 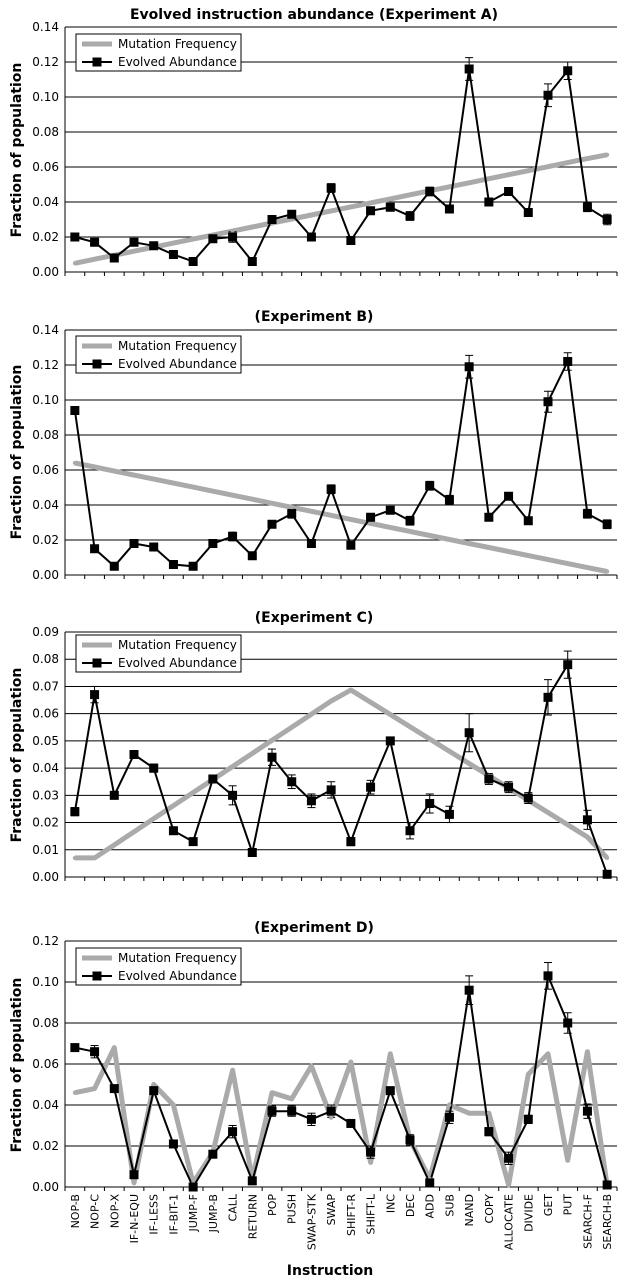 I want to click on x-category-label: INC, so click(x=390, y=1203).